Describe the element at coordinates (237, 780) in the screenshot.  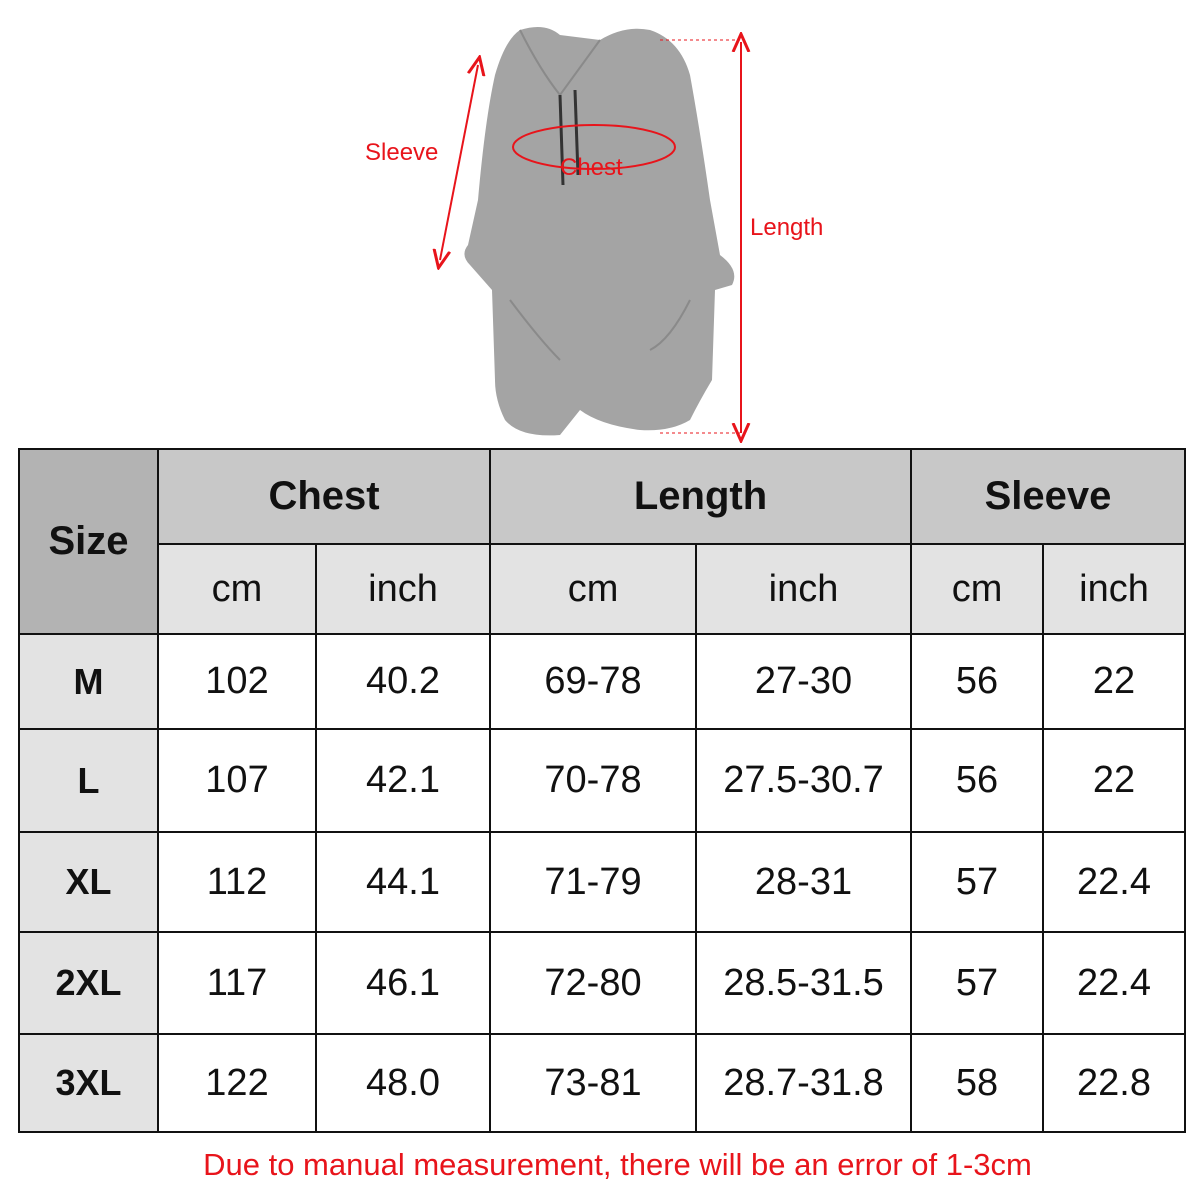
I see `value-cell: 107` at that location.